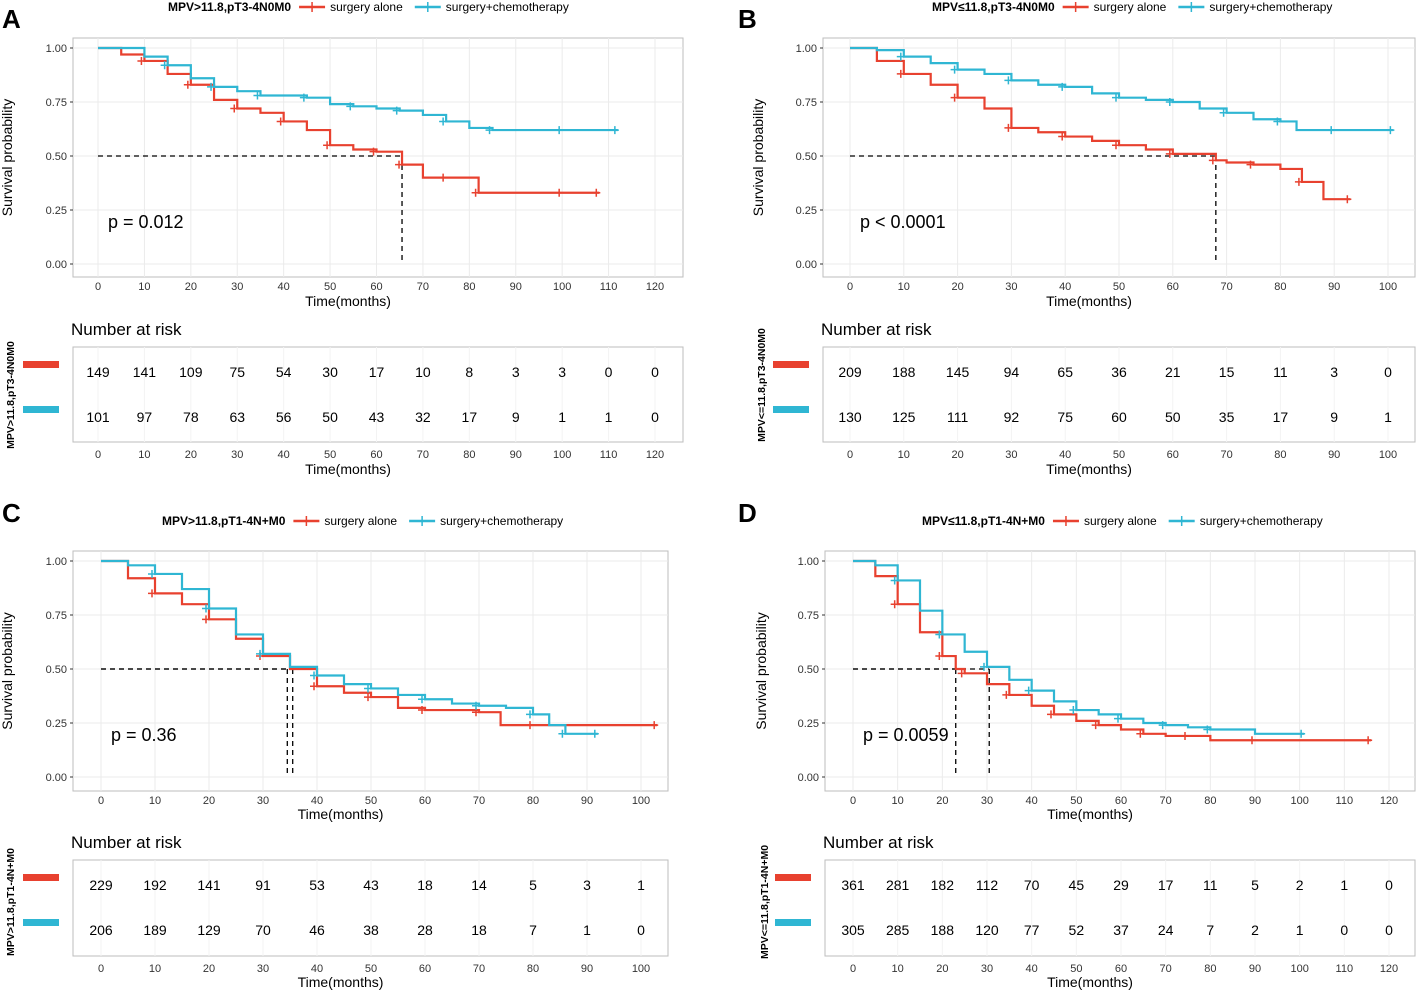 The image size is (1417, 990). Describe the element at coordinates (1089, 301) in the screenshot. I see `x-axis-label: Time(months)` at that location.